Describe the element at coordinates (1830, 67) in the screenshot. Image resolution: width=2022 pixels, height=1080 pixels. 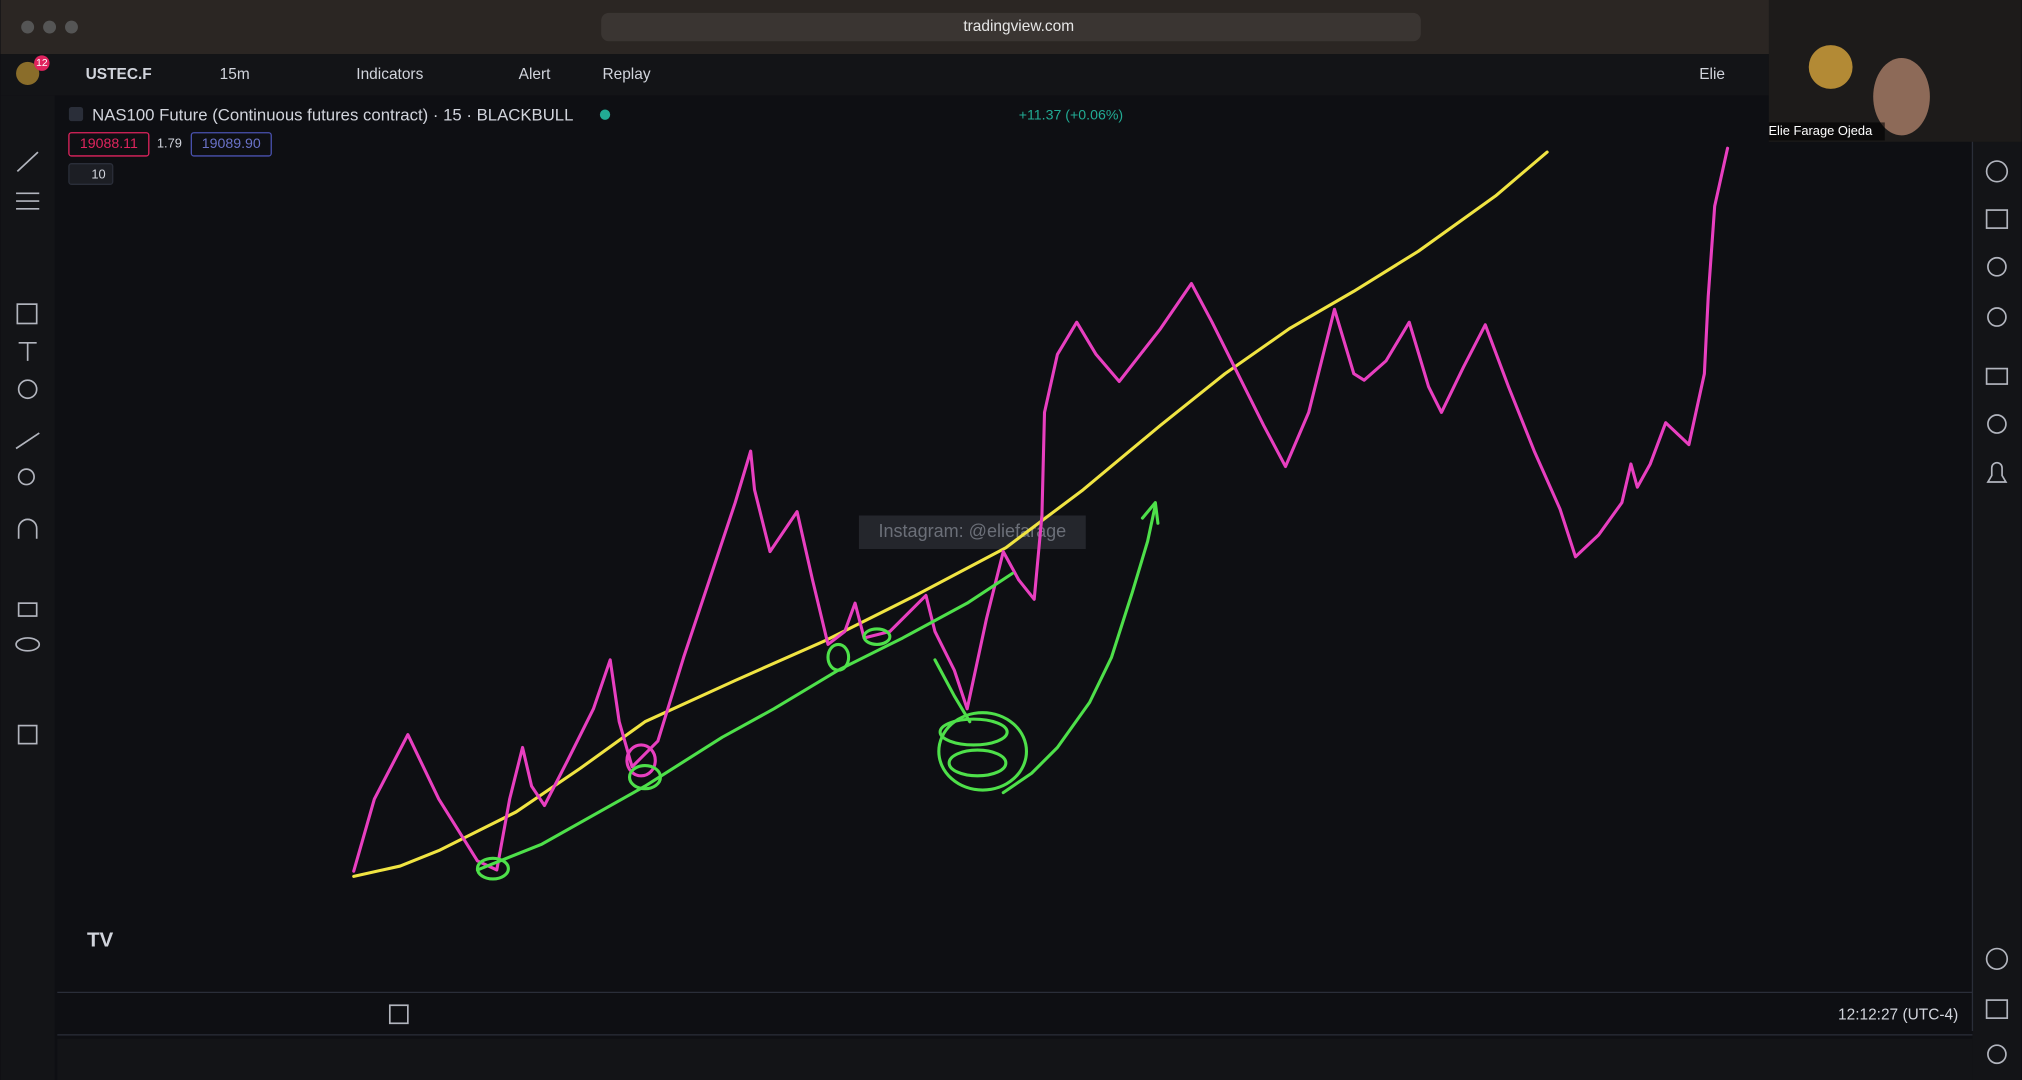
I see `webcam-logo` at that location.